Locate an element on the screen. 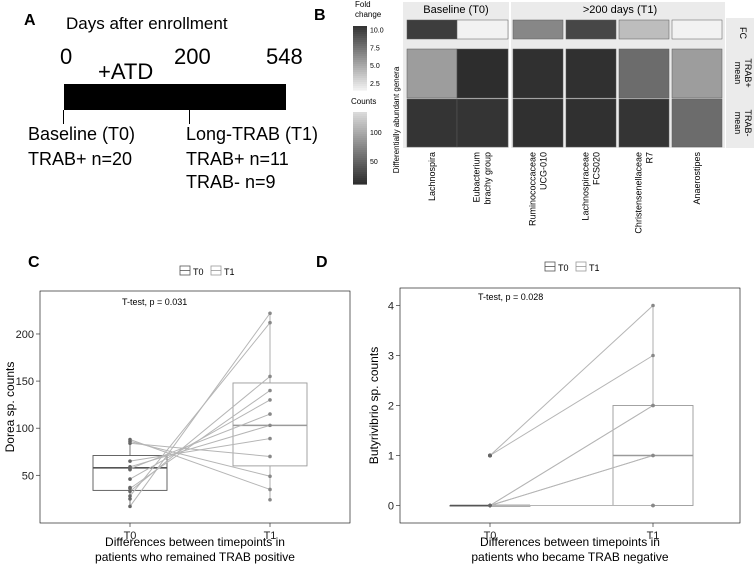 The height and width of the screenshot is (567, 754). x-tick-label: T0 is located at coordinates (130, 536).